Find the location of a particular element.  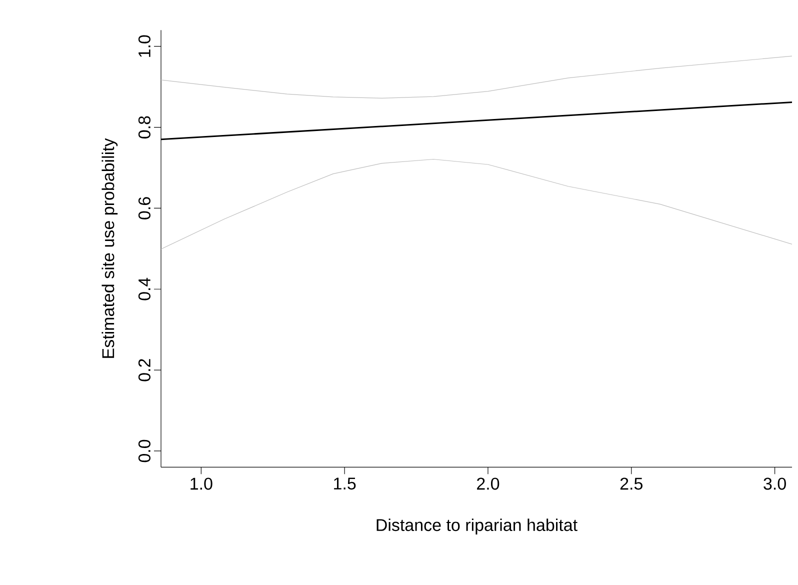

y-tick-label: 0.4 is located at coordinates (144, 289).